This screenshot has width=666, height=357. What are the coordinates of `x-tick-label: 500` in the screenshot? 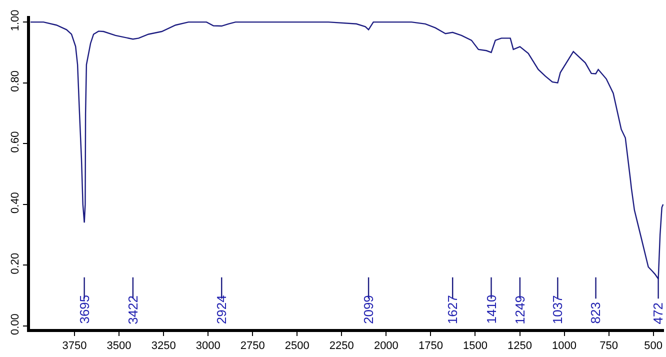 It's located at (653, 346).